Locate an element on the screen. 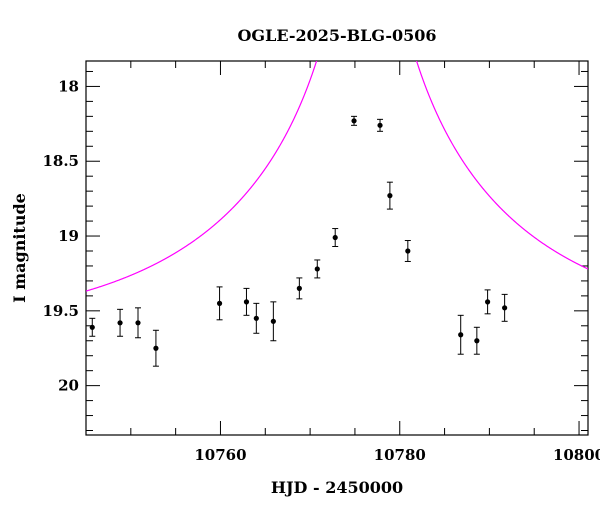 This screenshot has width=600, height=512. y-tick-label: 18 is located at coordinates (68, 86).